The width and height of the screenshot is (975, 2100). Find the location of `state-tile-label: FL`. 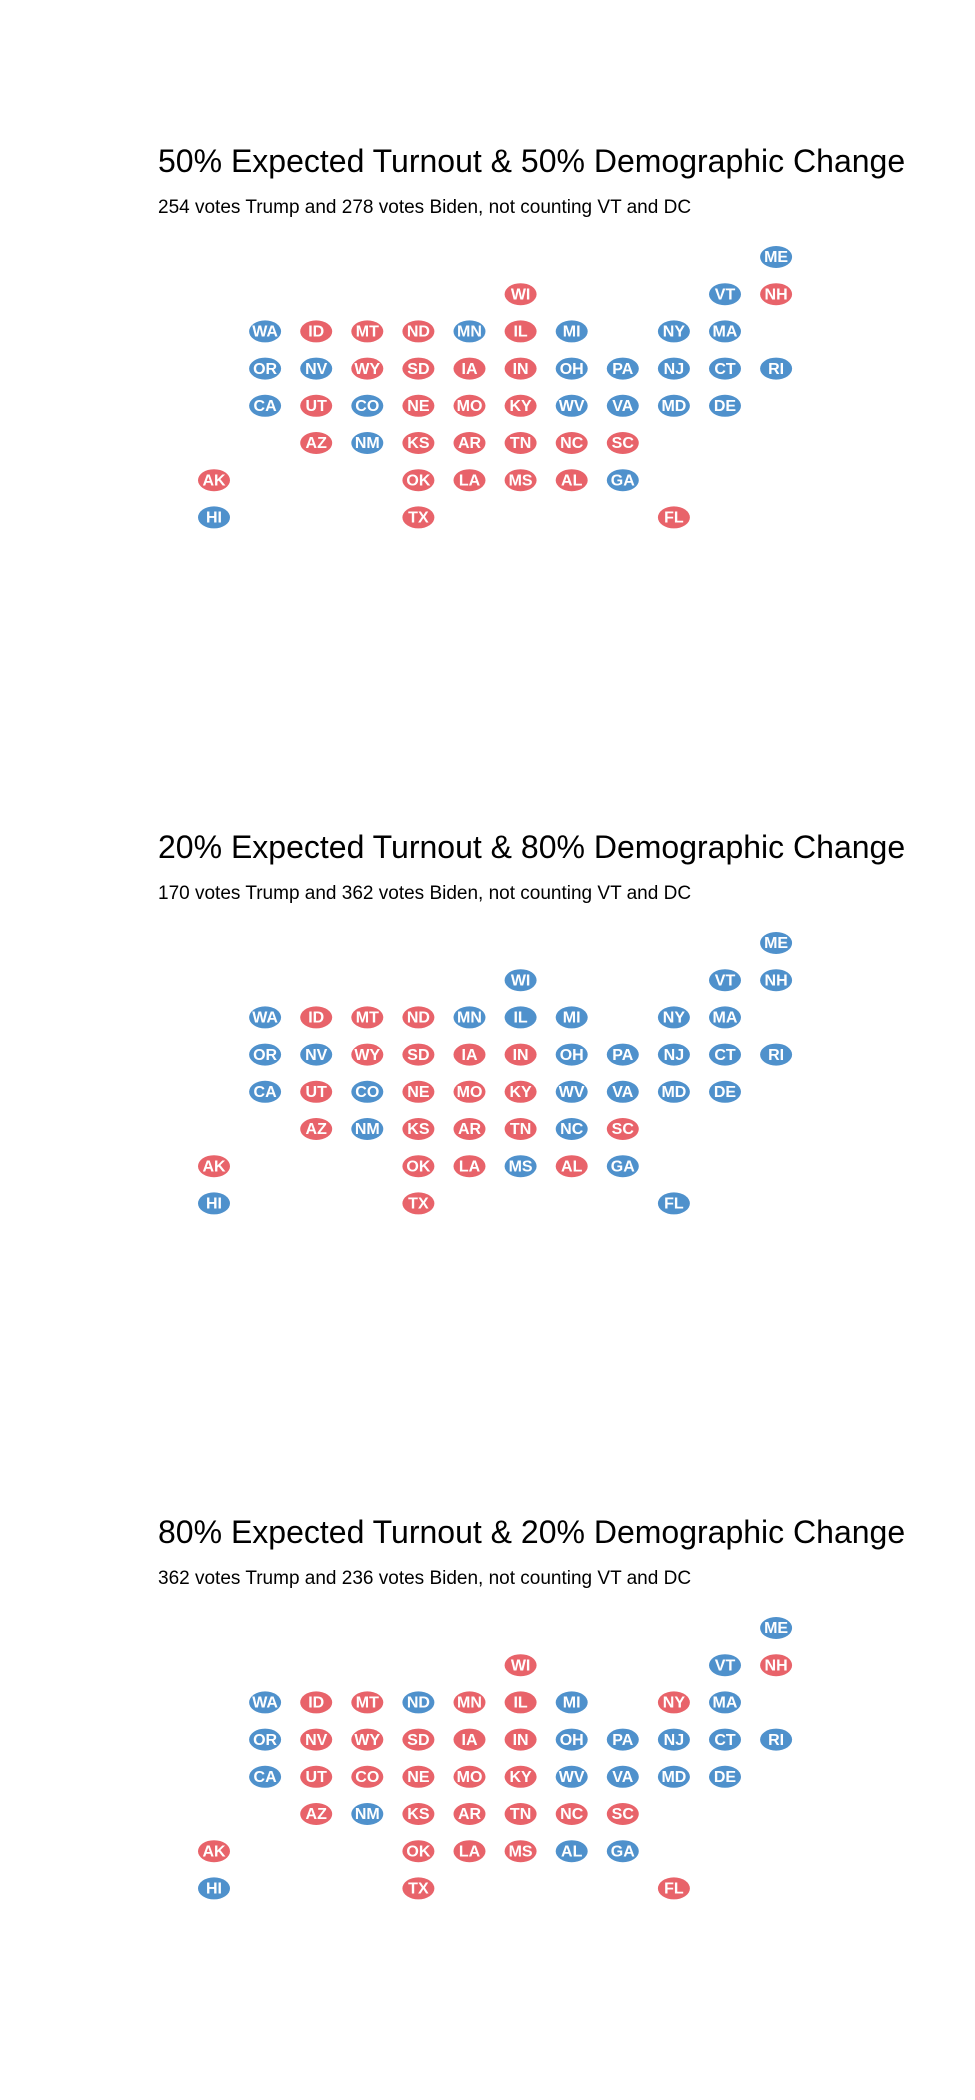

state-tile-label: FL is located at coordinates (674, 1204).